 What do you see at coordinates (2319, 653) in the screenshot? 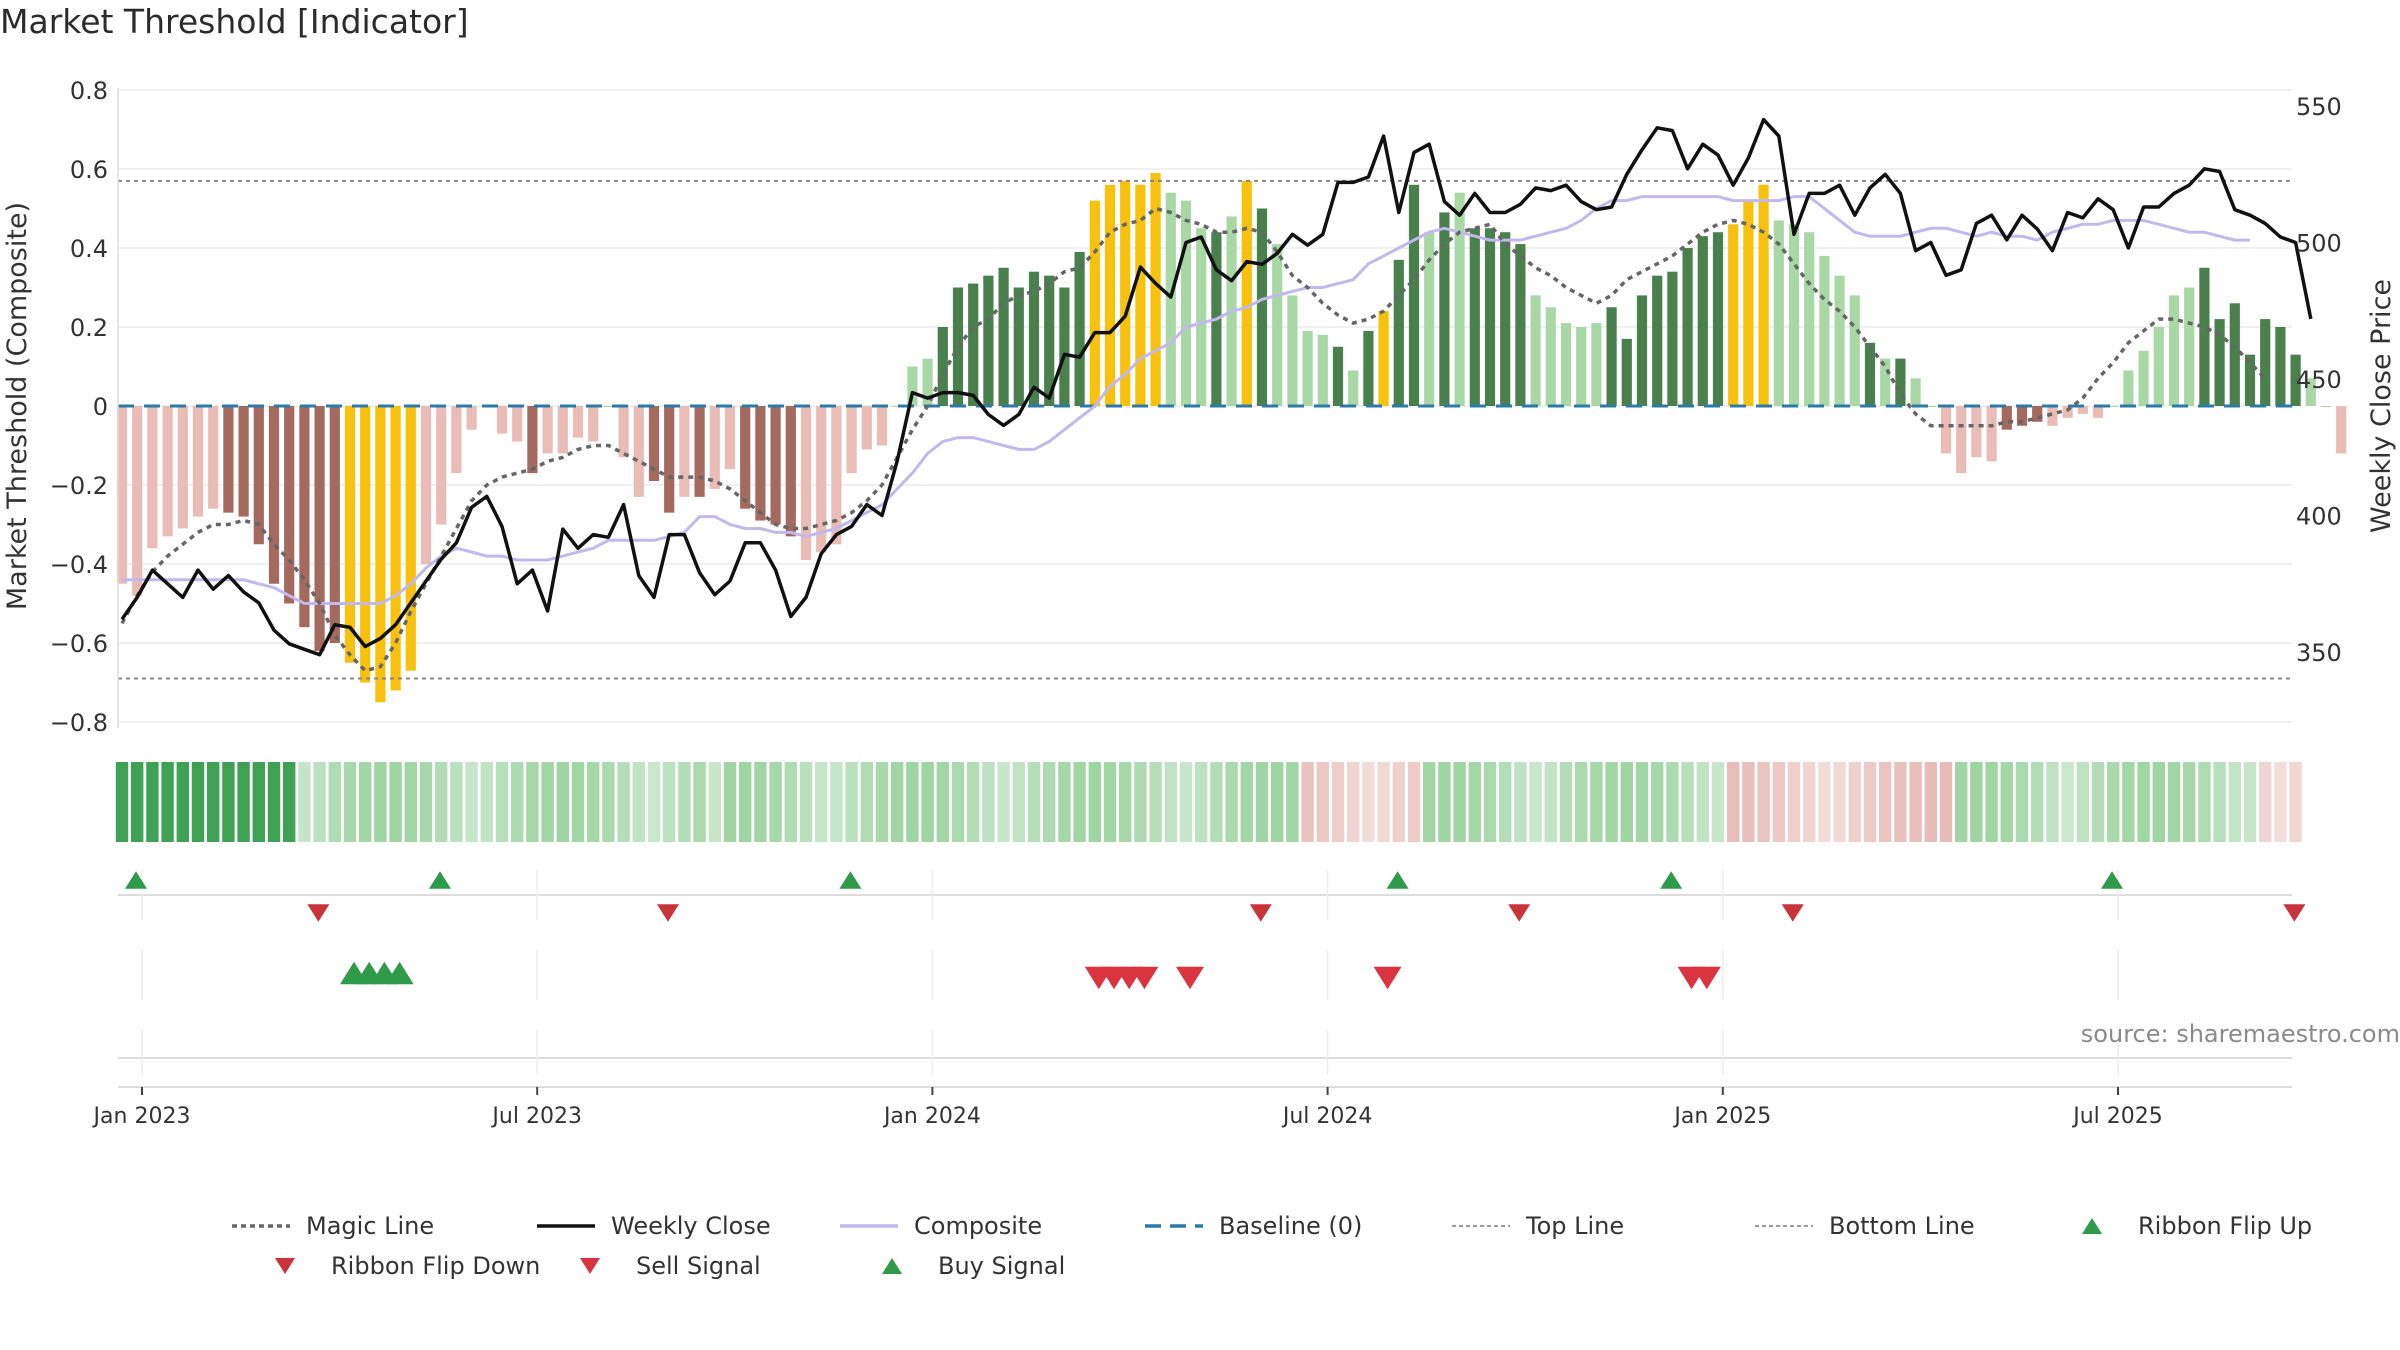
I see `y2-tick-label: 350` at bounding box center [2319, 653].